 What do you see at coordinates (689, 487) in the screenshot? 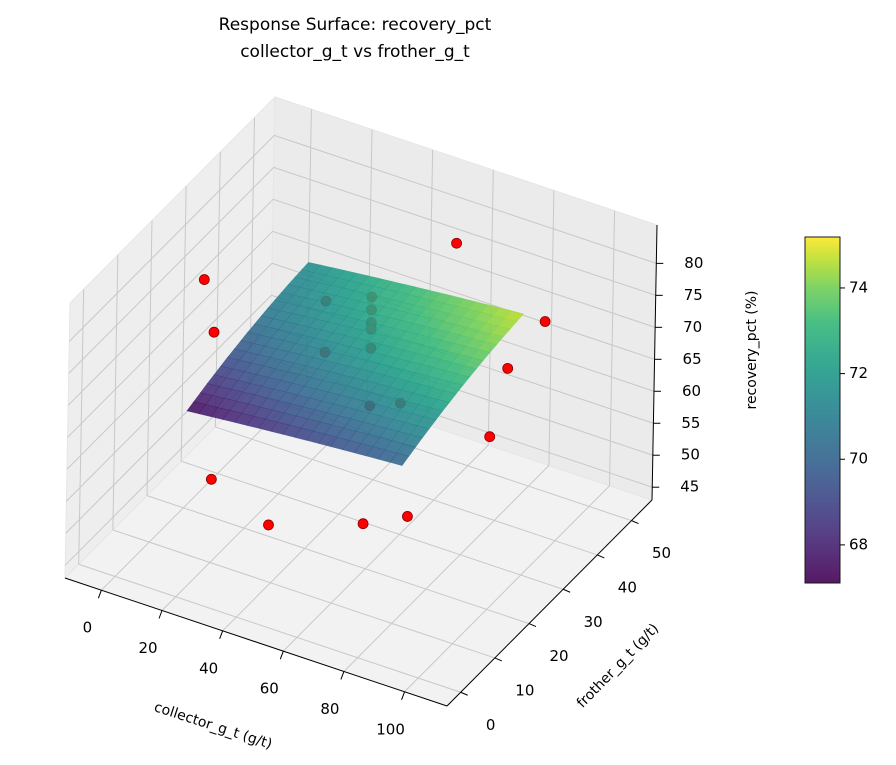
I see `z-tick-label: 45` at bounding box center [689, 487].